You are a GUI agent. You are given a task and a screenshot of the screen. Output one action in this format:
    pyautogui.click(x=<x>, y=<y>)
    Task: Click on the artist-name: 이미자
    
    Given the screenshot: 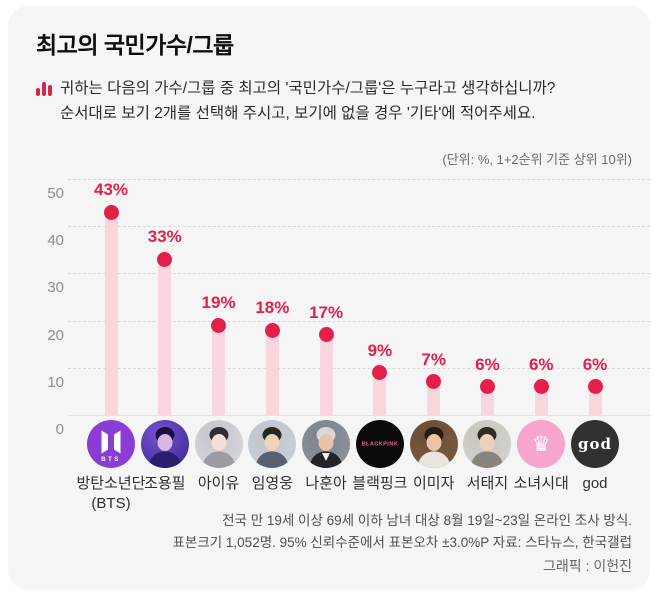 What is the action you would take?
    pyautogui.click(x=433, y=483)
    